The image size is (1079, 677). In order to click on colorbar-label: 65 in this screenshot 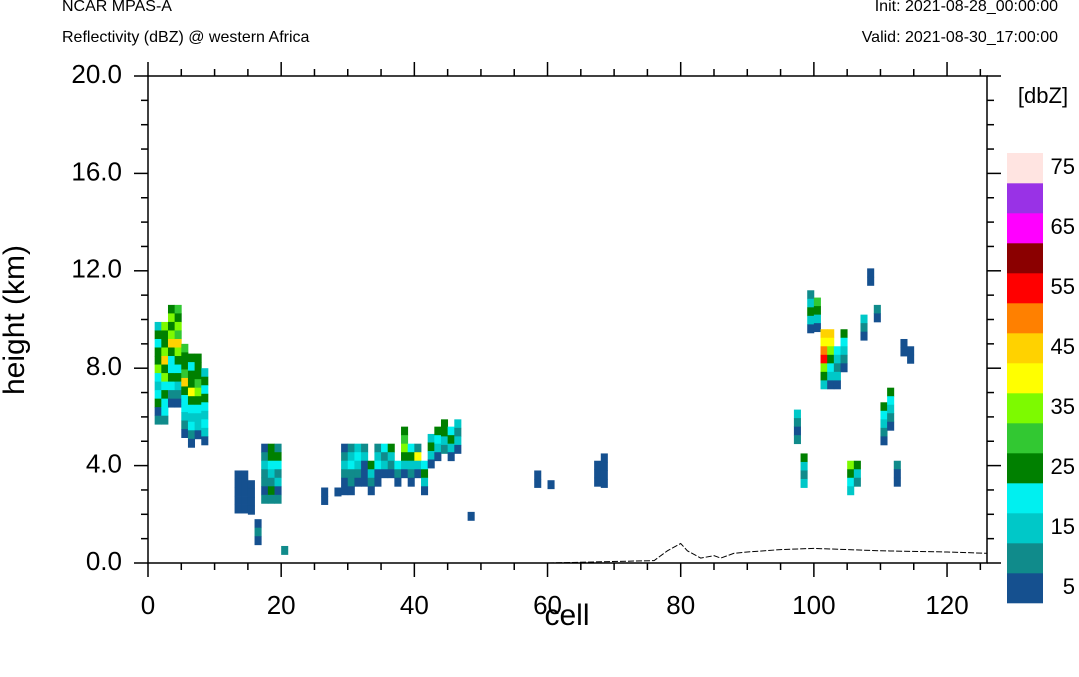, I will do `click(1063, 226)`.